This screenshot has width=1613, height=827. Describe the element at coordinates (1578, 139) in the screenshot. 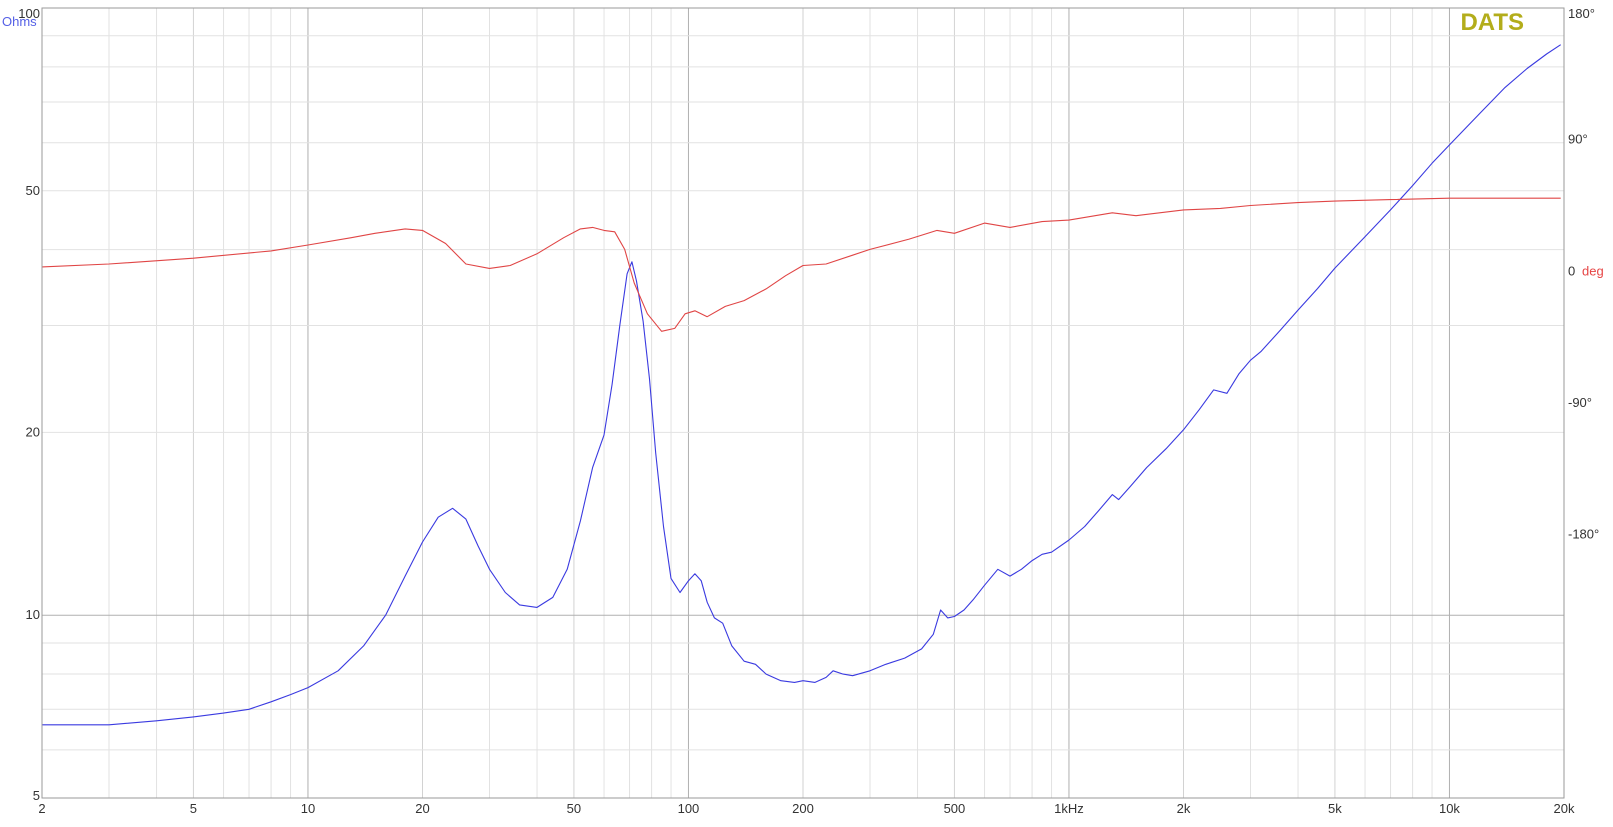

I see `y-right-tick-label: 90°` at that location.